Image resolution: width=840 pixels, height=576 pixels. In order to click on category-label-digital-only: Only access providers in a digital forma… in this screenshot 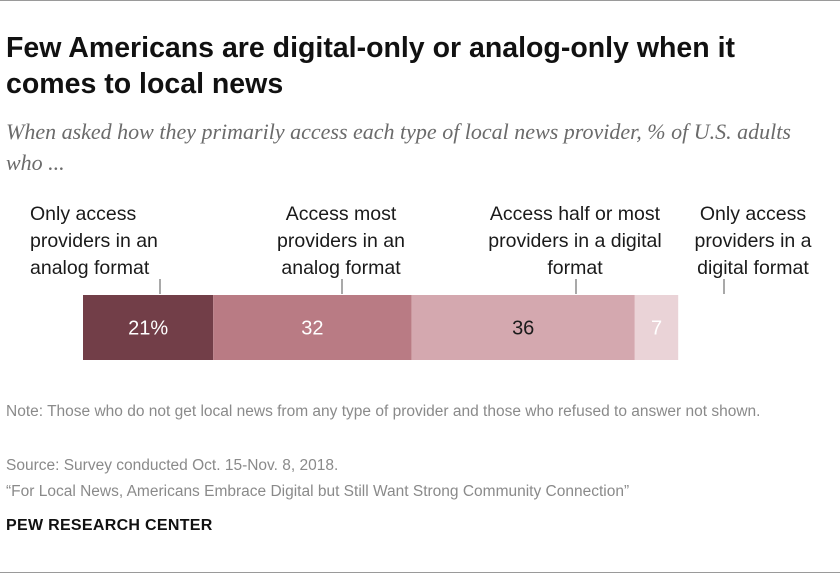, I will do `click(753, 241)`.